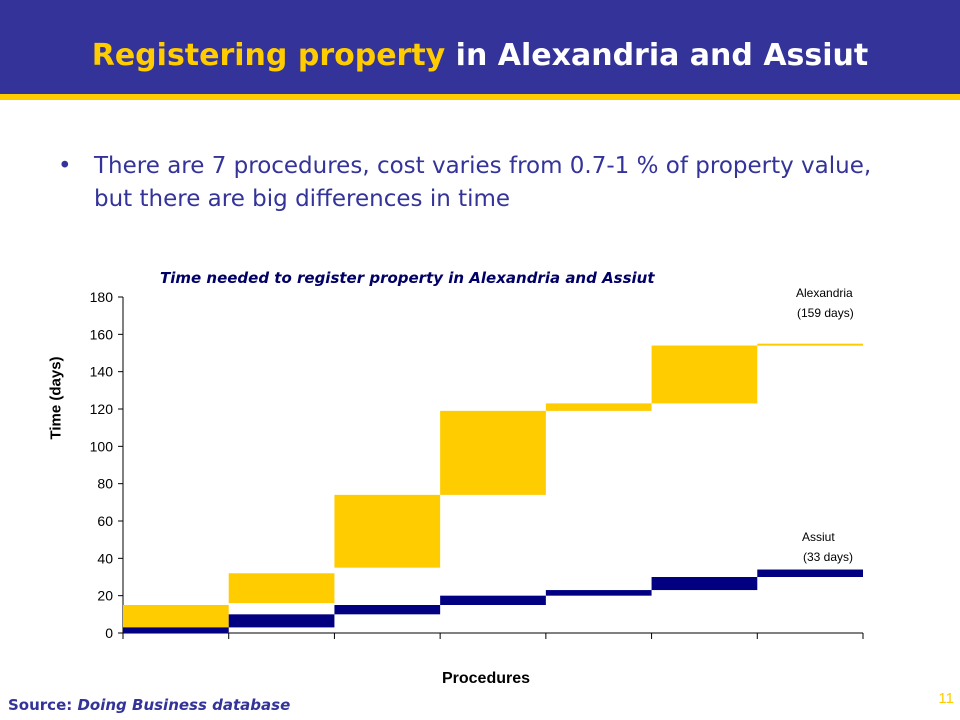 Image resolution: width=960 pixels, height=720 pixels. Describe the element at coordinates (184, 705) in the screenshot. I see `source-name: Doing Business database` at that location.